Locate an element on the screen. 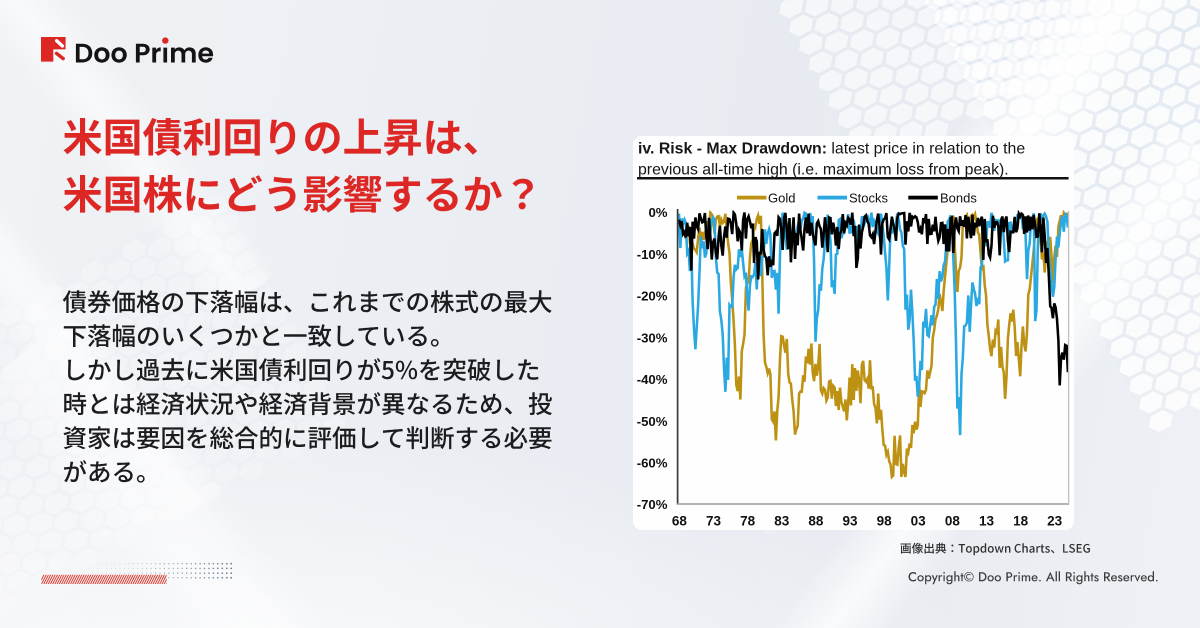 The width and height of the screenshot is (1200, 628). svg-text: 13 is located at coordinates (987, 521).